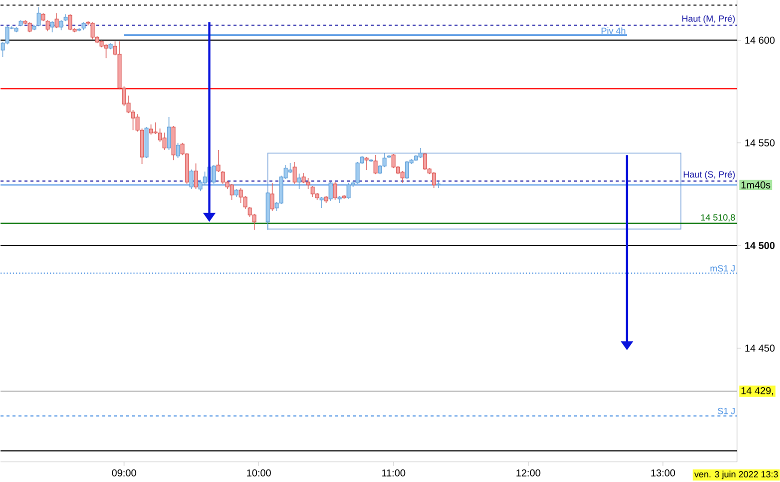 The image size is (780, 482). What do you see at coordinates (756, 185) in the screenshot?
I see `annotation: 1m40s` at bounding box center [756, 185].